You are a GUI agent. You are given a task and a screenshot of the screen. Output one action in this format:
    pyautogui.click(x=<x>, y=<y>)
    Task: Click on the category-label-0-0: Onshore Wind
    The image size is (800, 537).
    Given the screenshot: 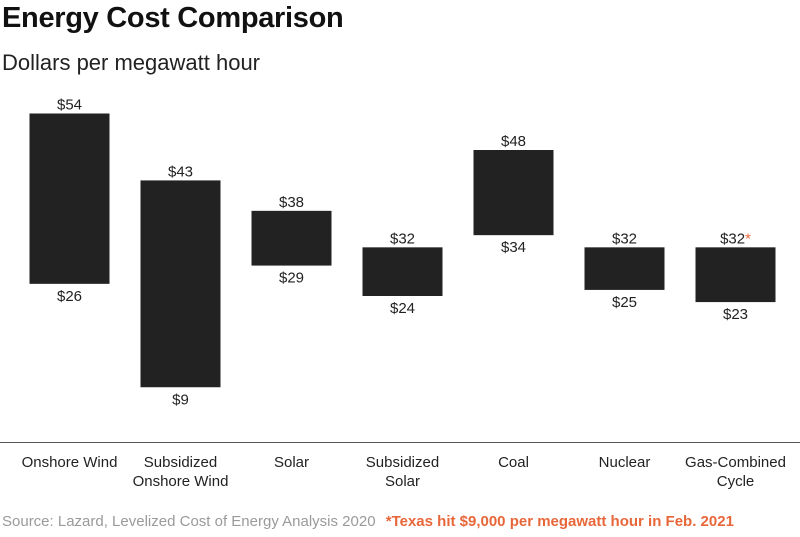 What is the action you would take?
    pyautogui.click(x=70, y=462)
    